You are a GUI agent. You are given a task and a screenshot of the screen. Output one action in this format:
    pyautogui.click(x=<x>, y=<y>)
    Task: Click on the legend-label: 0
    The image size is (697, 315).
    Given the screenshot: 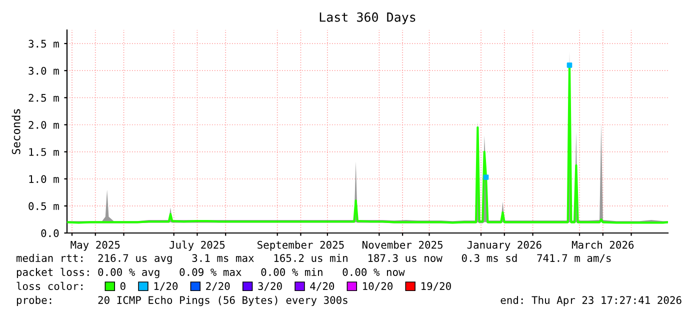 What is the action you would take?
    pyautogui.click(x=123, y=286)
    